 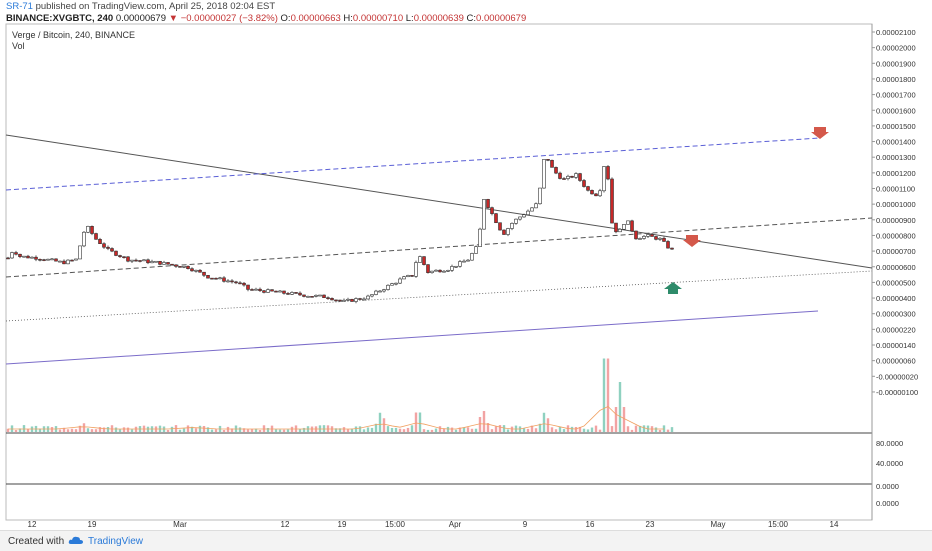 I want to click on y-tick-label: 0.00000500, so click(x=896, y=282).